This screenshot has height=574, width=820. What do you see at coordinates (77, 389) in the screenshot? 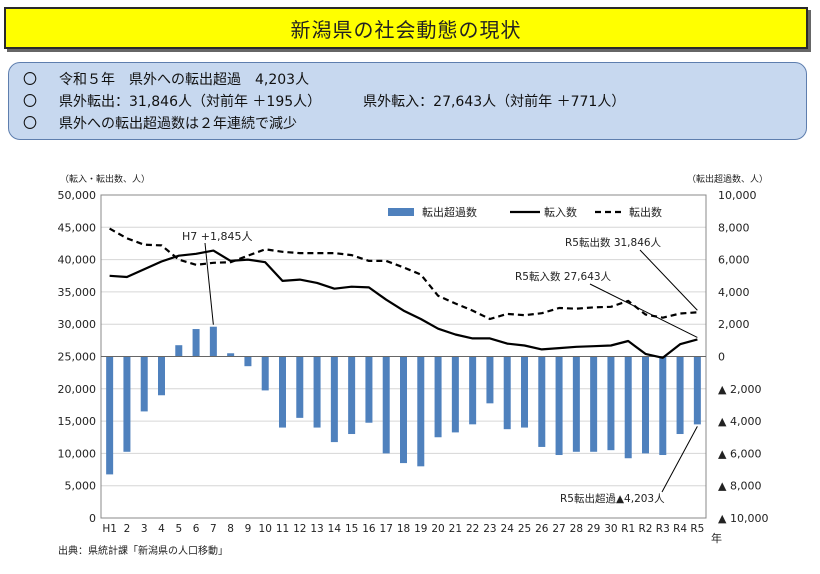
I see `left-tick-label: 20,000` at bounding box center [77, 389].